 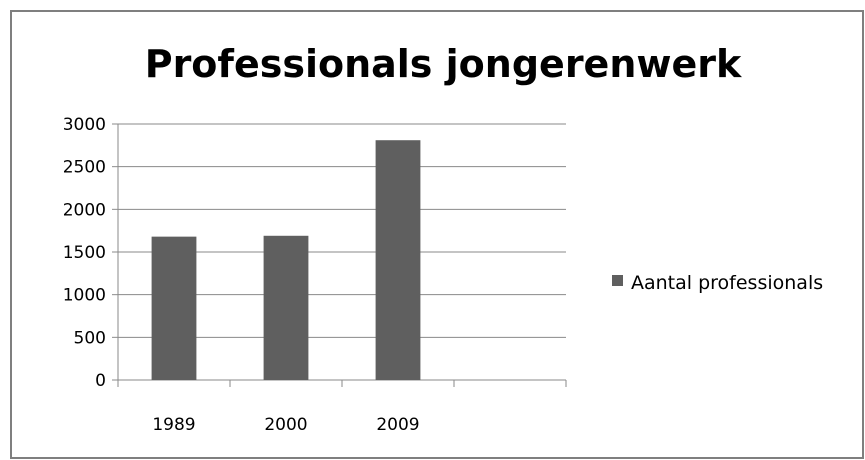 I want to click on x-tick-labels: 1989 2000 2009, so click(x=285, y=425).